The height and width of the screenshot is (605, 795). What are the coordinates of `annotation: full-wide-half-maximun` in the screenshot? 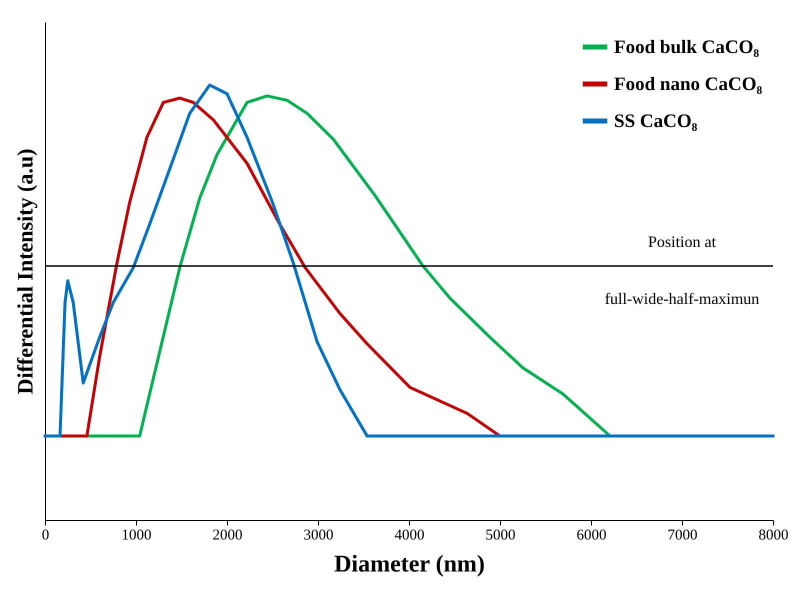 It's located at (682, 299).